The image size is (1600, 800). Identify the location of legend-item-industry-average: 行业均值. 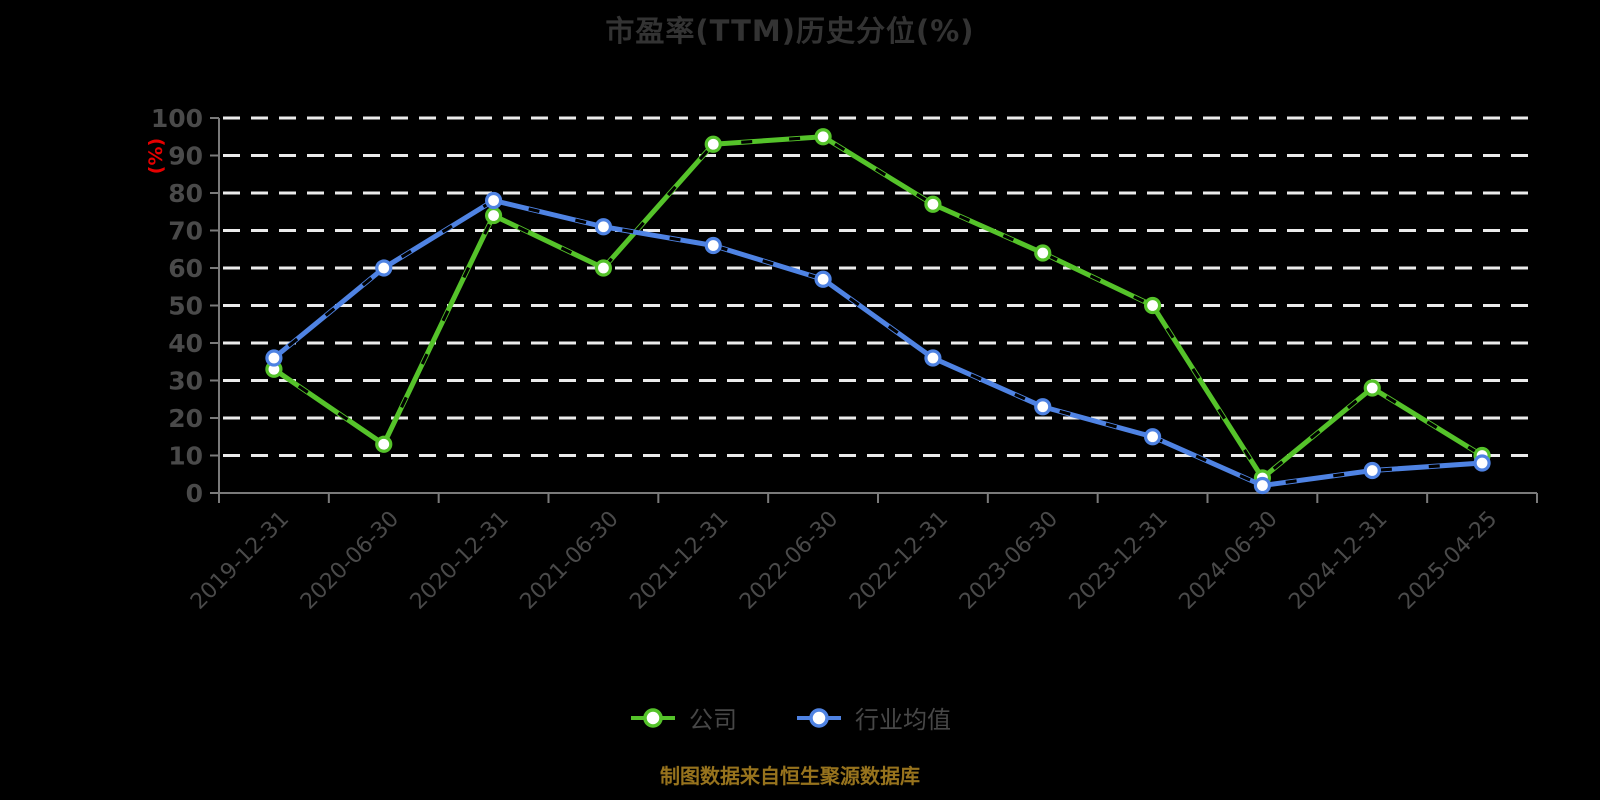
(873, 717).